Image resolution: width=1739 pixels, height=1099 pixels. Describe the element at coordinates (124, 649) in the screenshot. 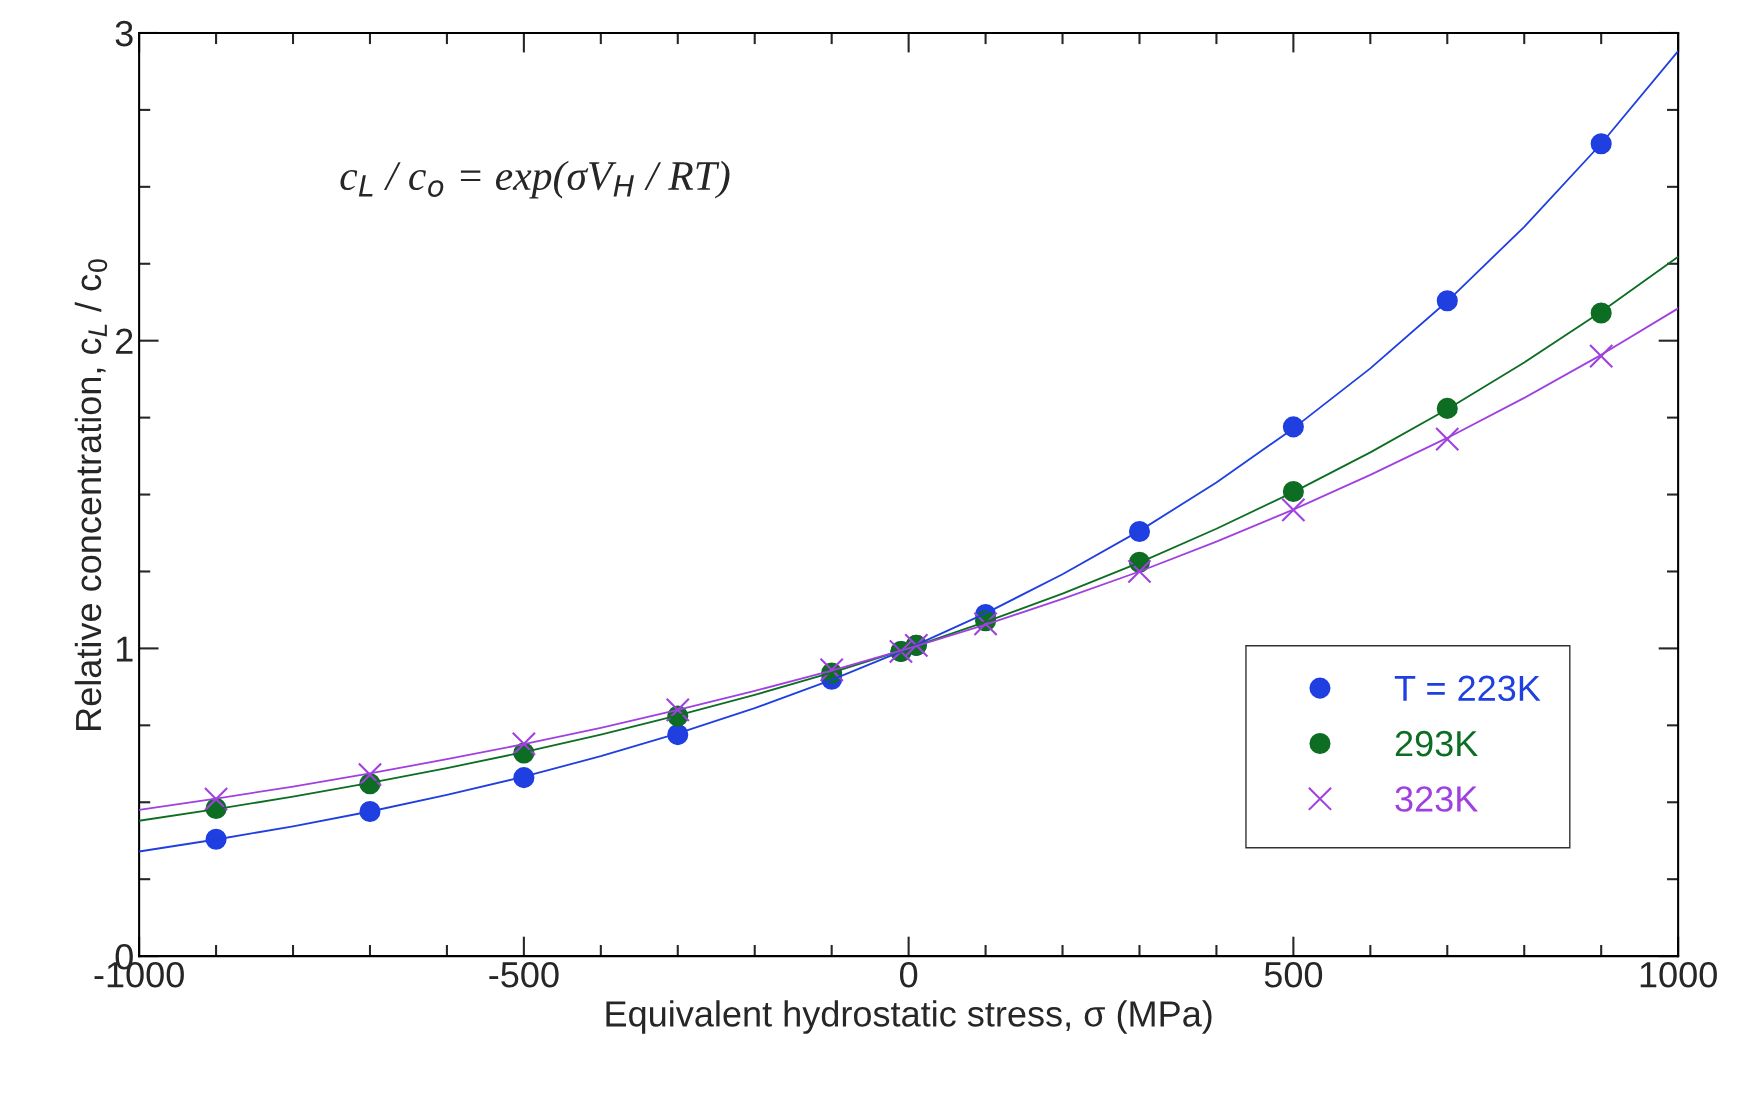

I see `y-tick-label: 1` at that location.